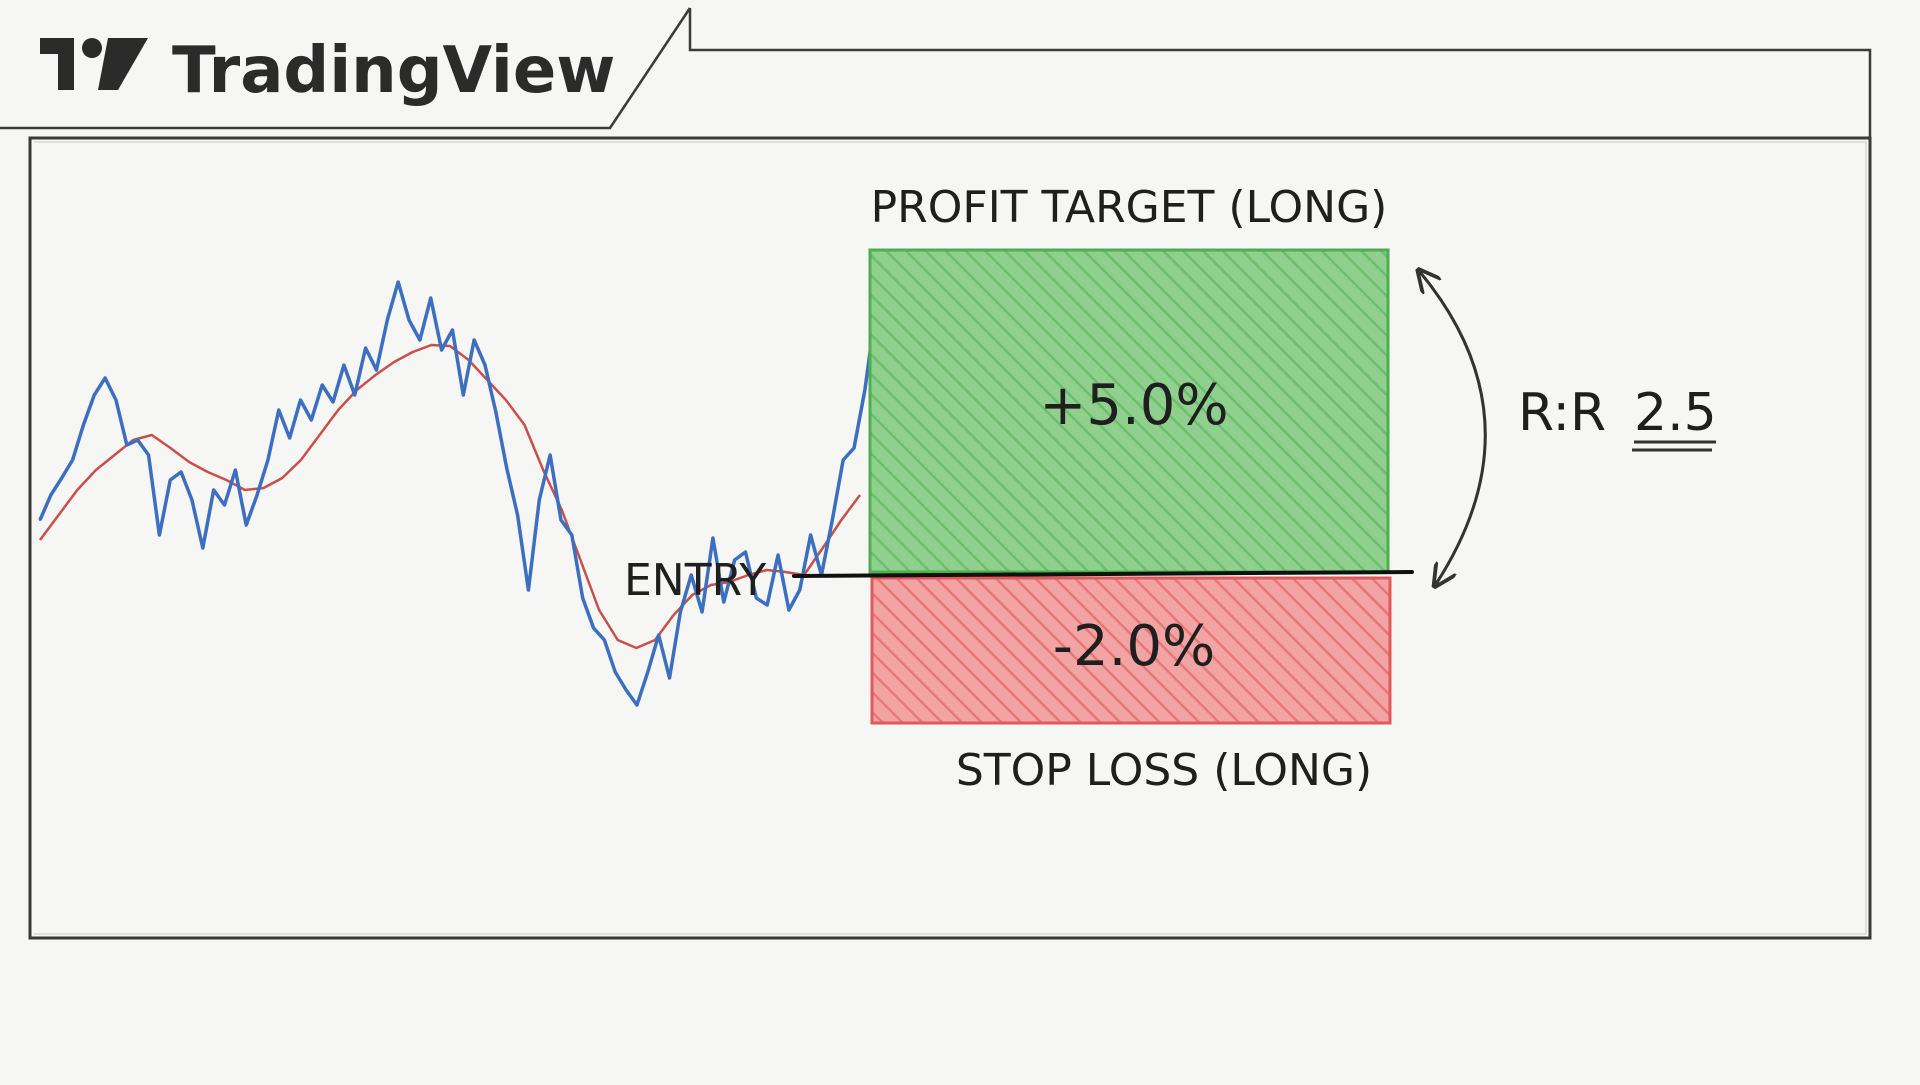 This screenshot has width=1920, height=1085. What do you see at coordinates (1103, 574) in the screenshot?
I see `entry-line` at bounding box center [1103, 574].